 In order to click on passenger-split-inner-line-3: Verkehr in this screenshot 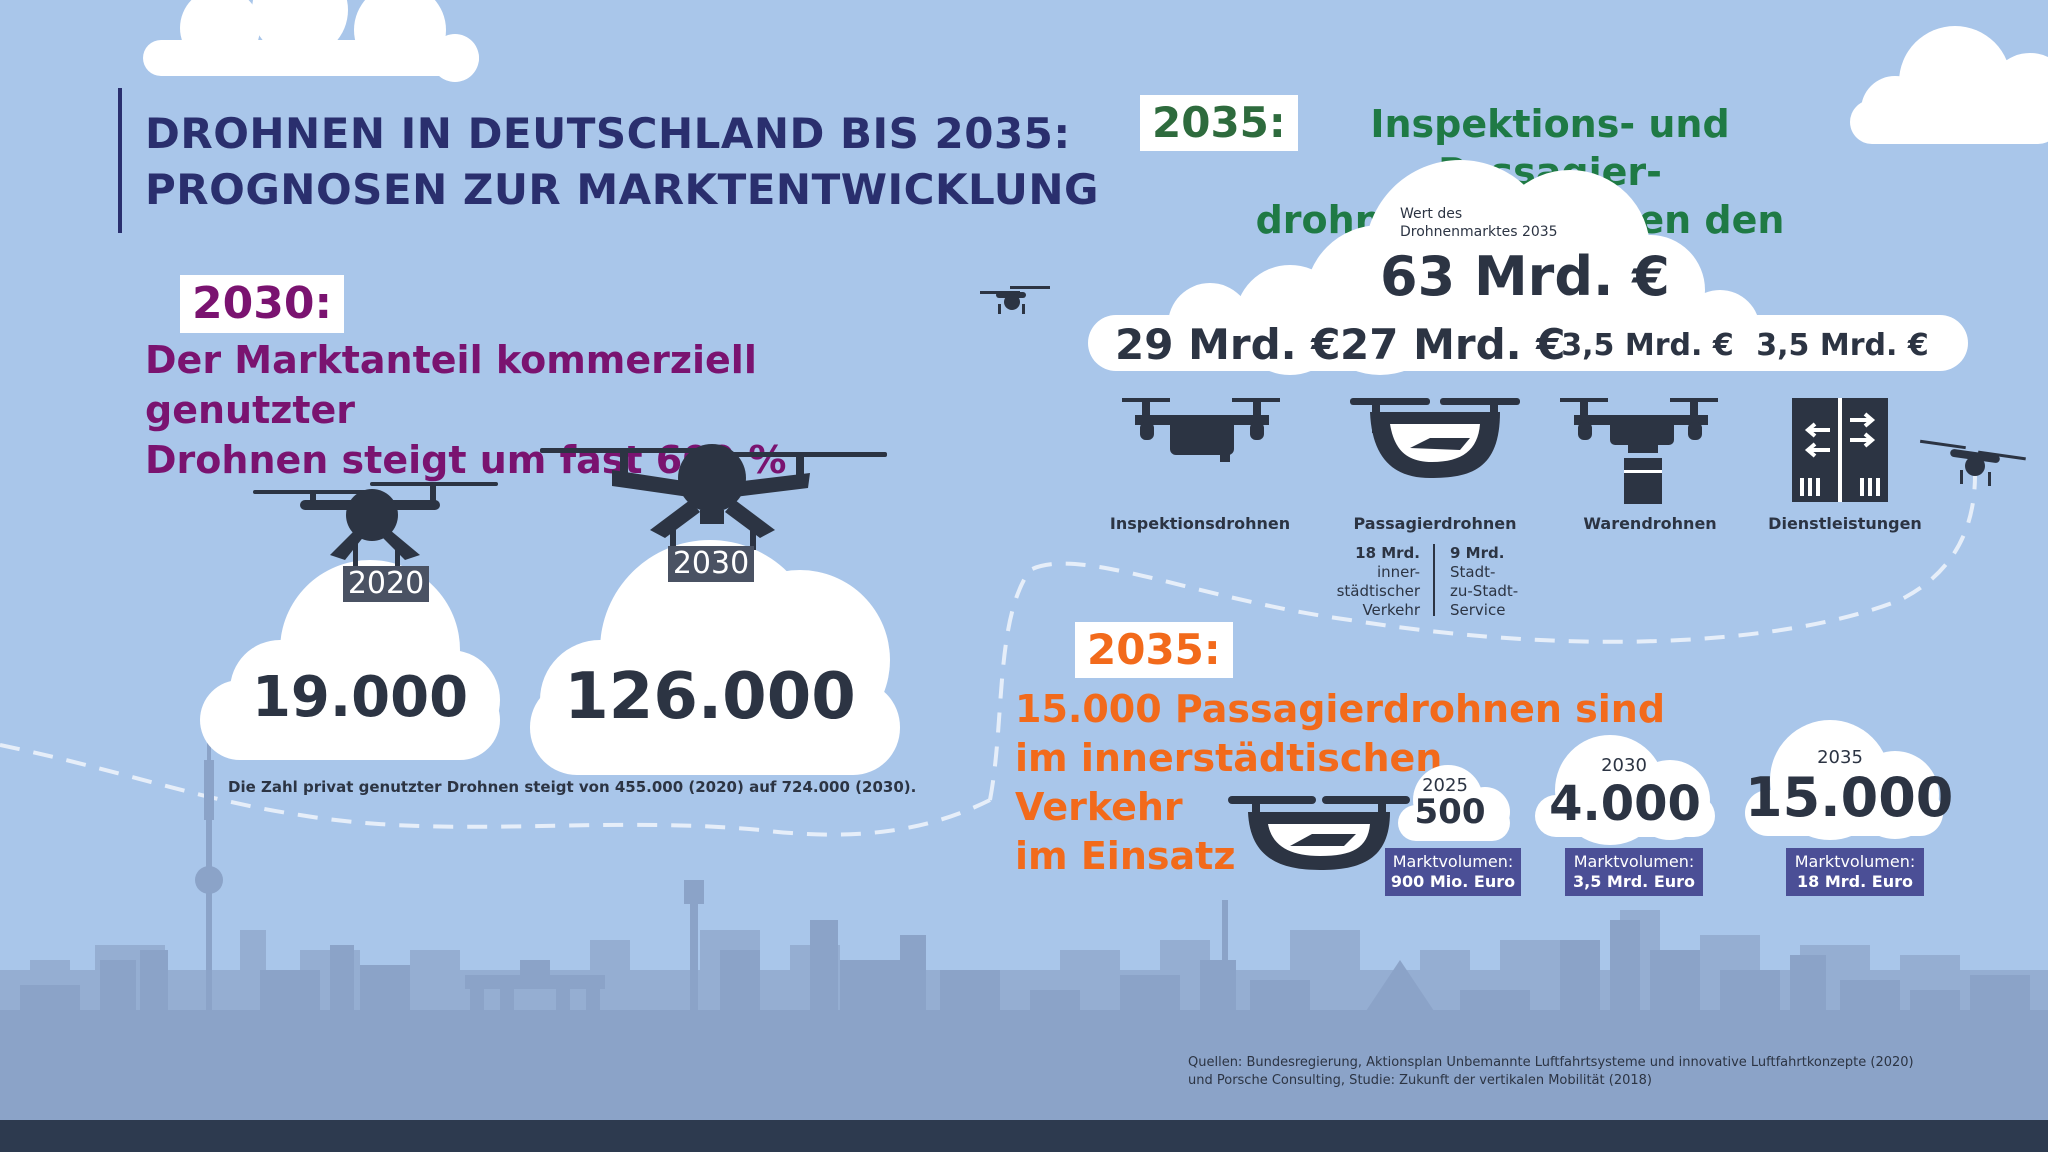, I will do `click(1391, 610)`.